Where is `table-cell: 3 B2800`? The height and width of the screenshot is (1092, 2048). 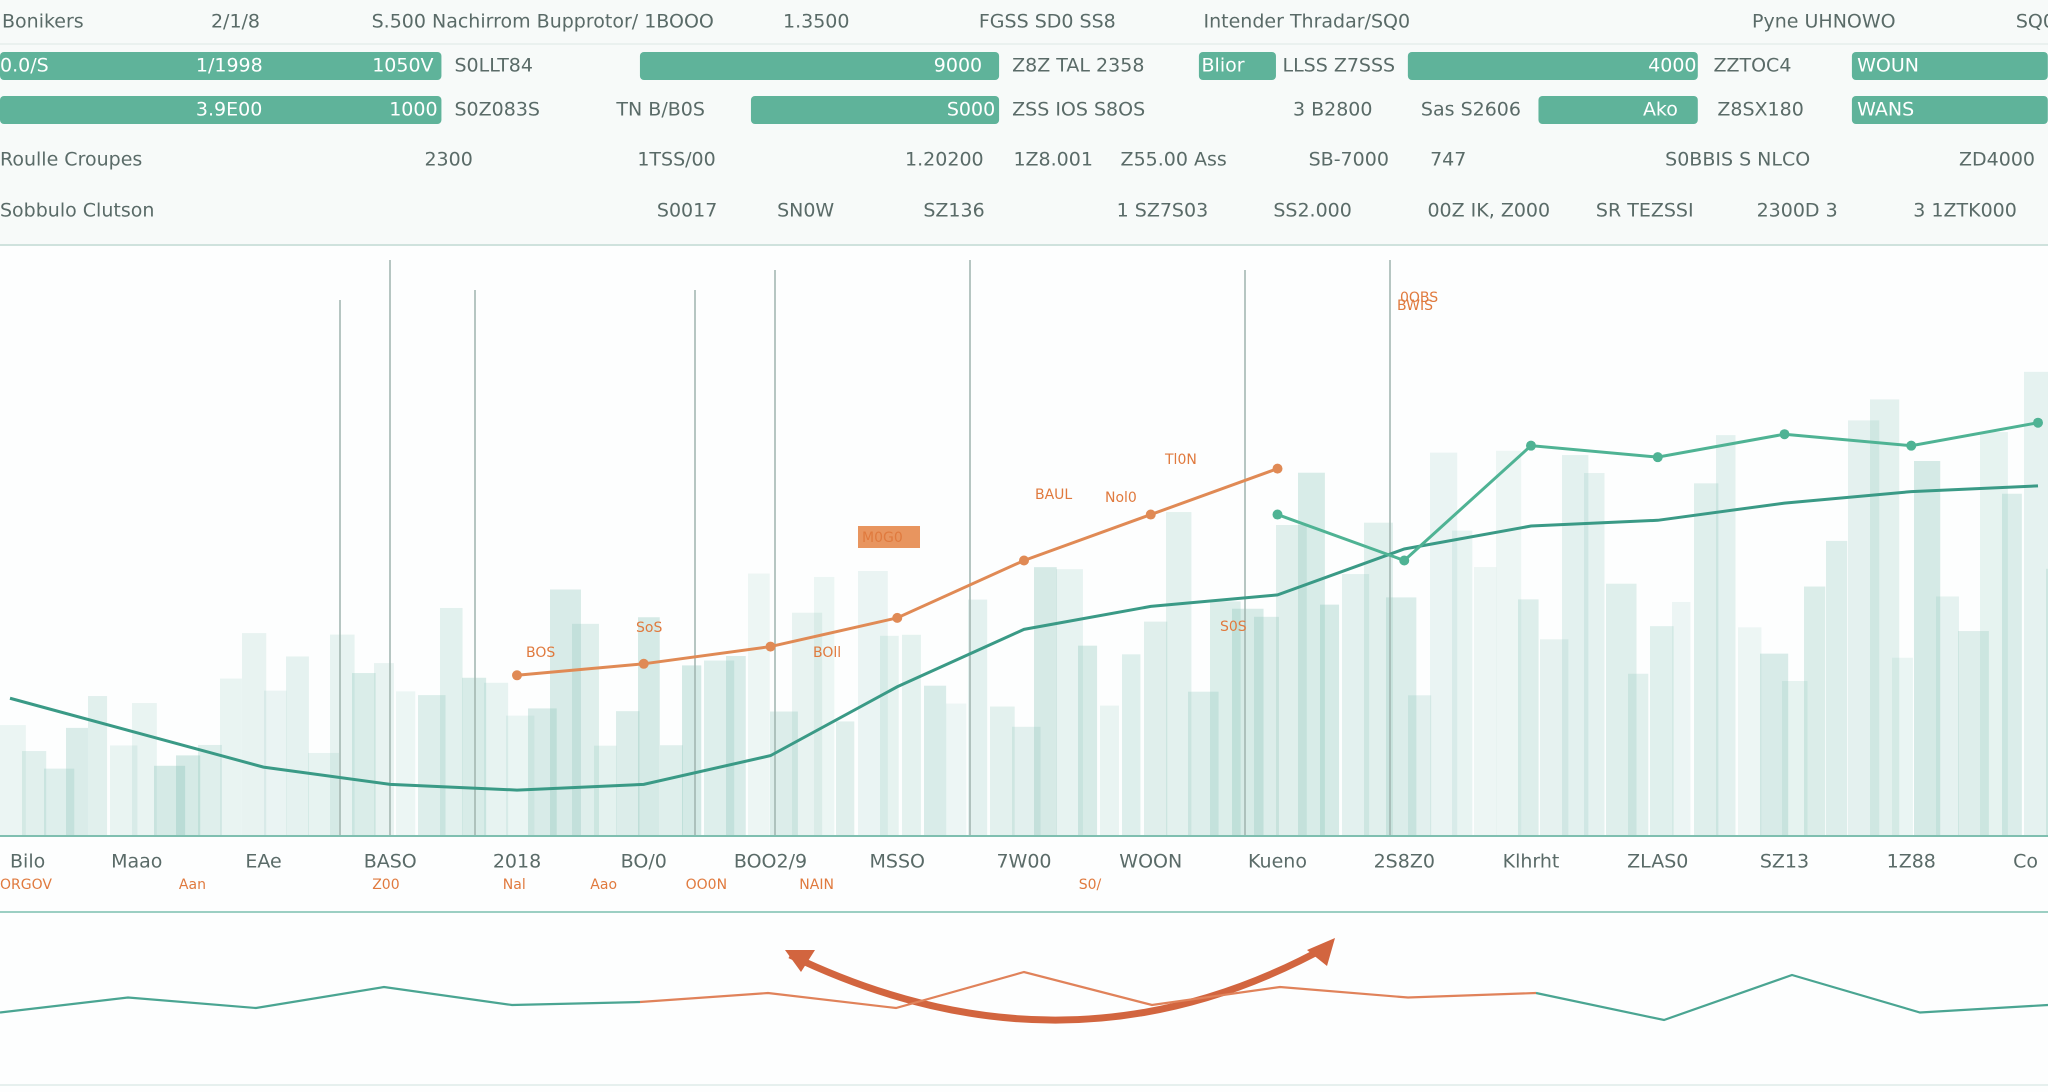
table-cell: 3 B2800 is located at coordinates (1333, 110).